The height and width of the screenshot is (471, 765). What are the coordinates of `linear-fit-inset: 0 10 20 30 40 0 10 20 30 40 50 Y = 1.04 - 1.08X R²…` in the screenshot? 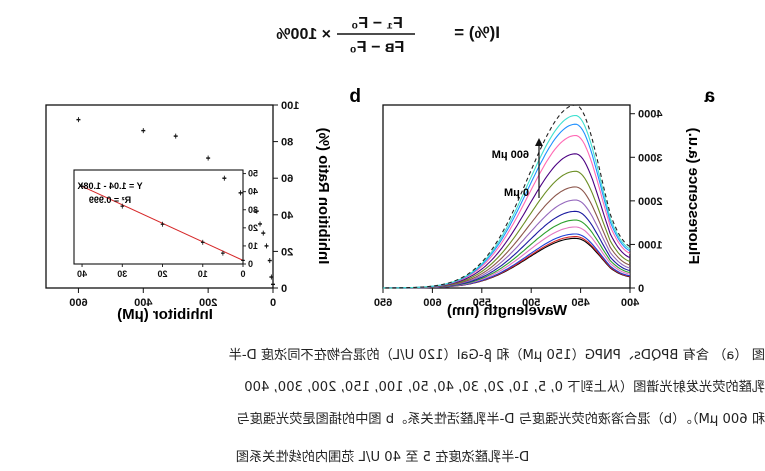 It's located at (165, 224).